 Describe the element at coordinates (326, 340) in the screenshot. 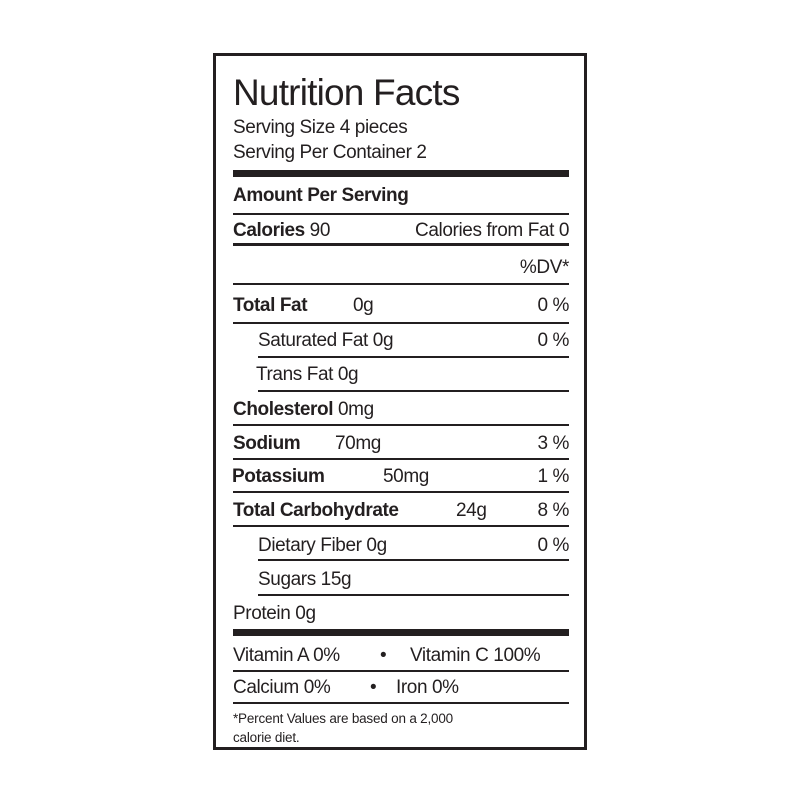

I see `nutrient-label: Saturated Fat 0g` at that location.